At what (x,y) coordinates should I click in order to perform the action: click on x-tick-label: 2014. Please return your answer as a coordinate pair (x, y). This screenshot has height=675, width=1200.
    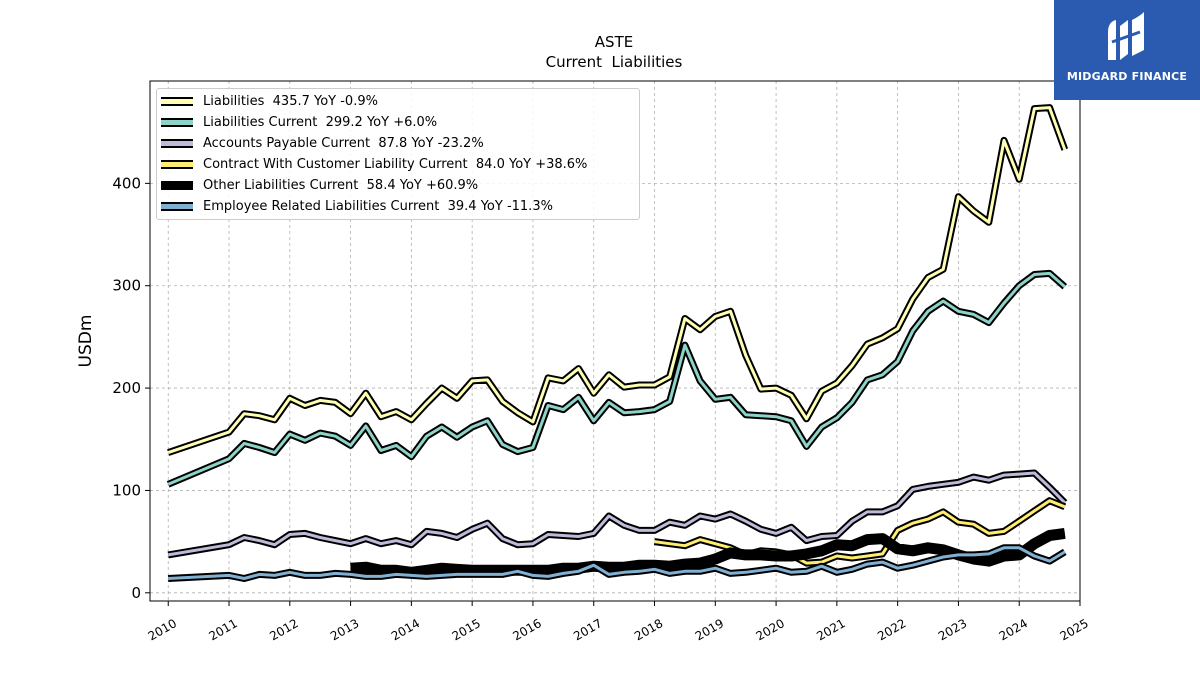
    Looking at the image, I should click on (405, 629).